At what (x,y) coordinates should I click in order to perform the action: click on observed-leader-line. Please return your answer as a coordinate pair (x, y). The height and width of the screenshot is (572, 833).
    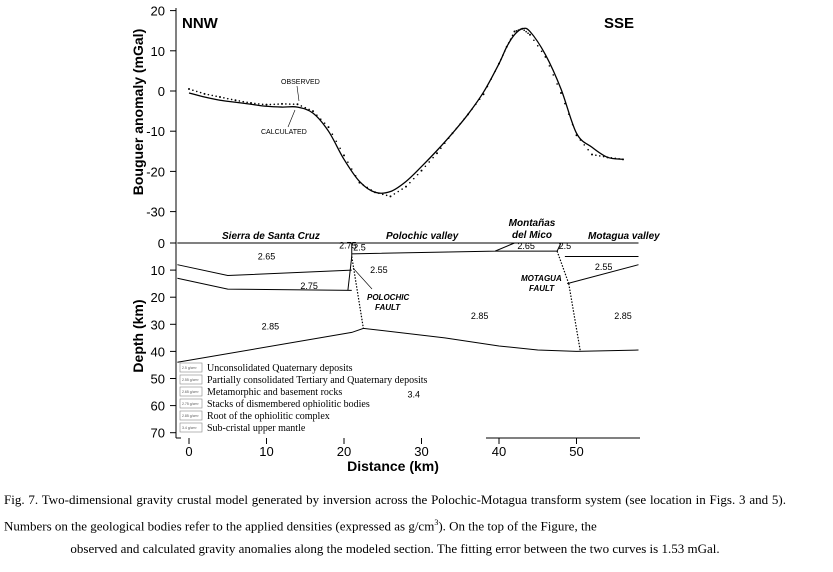
    Looking at the image, I should click on (298, 93).